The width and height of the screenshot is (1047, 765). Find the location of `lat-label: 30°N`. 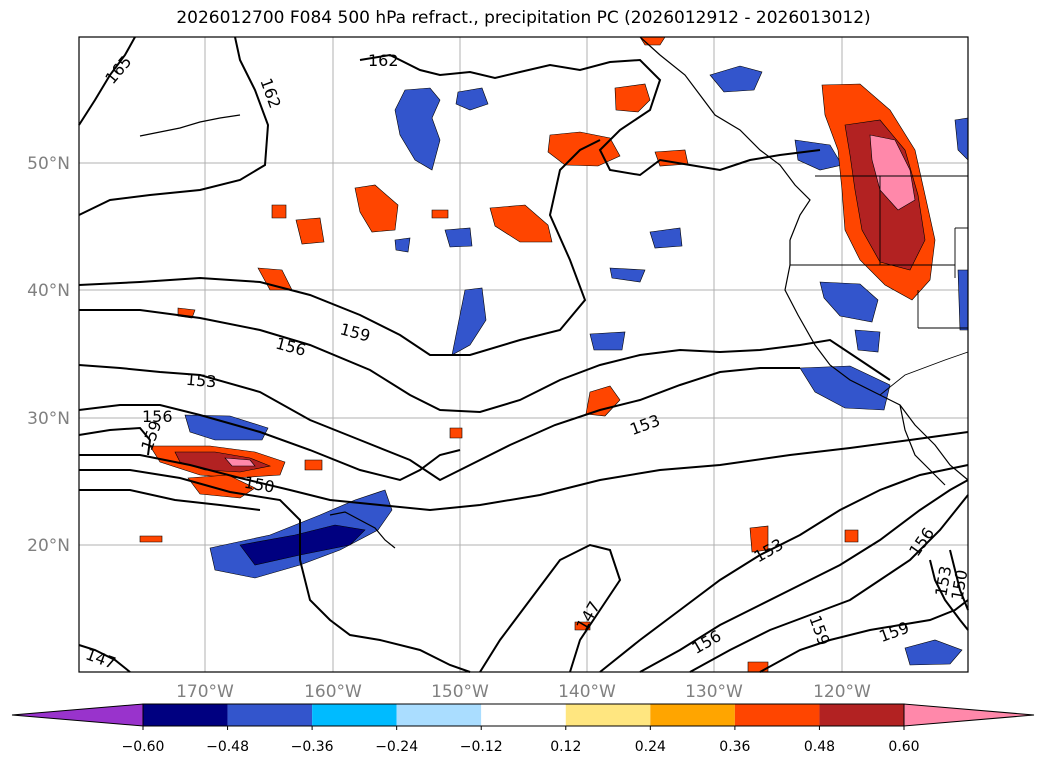

lat-label: 30°N is located at coordinates (48, 419).